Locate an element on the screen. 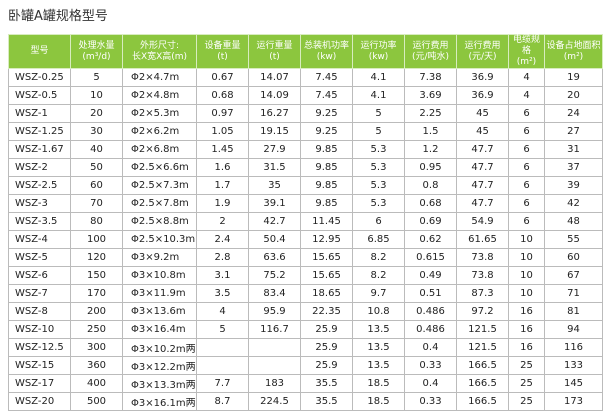  table-cell: Φ2×6.8m is located at coordinates (159, 149).